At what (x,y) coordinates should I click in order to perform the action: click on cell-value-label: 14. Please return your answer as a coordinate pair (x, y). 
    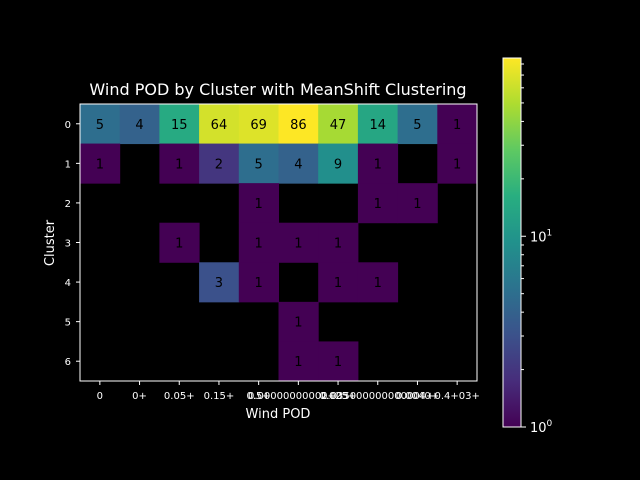
    Looking at the image, I should click on (377, 125).